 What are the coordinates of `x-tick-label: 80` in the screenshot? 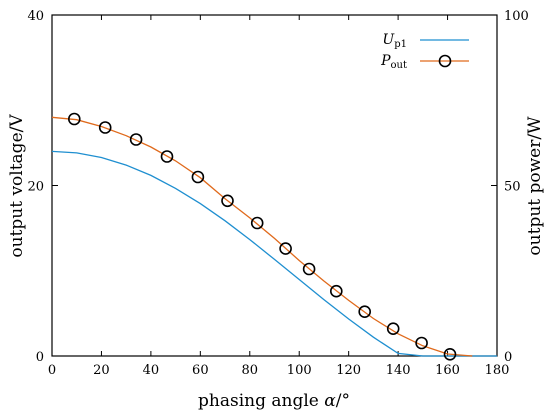 It's located at (250, 370).